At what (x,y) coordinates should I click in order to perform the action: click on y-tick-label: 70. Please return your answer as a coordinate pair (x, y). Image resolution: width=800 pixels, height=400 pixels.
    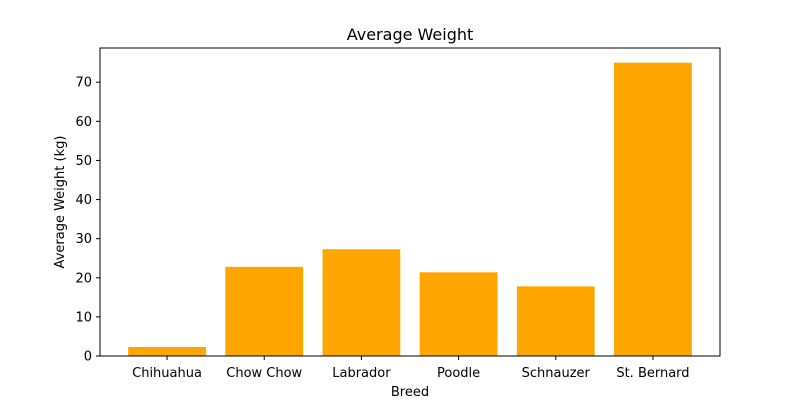
    Looking at the image, I should click on (83, 83).